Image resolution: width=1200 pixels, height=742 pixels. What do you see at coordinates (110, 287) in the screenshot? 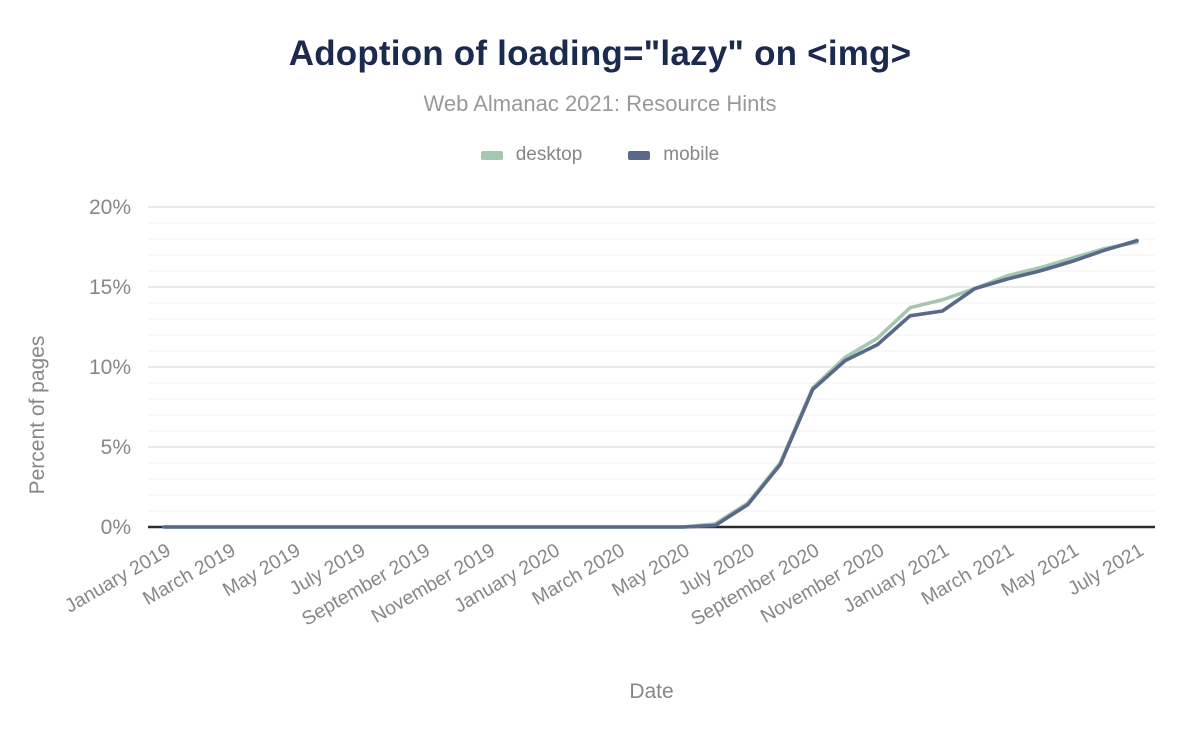
I see `y-tick-label: 15%` at bounding box center [110, 287].